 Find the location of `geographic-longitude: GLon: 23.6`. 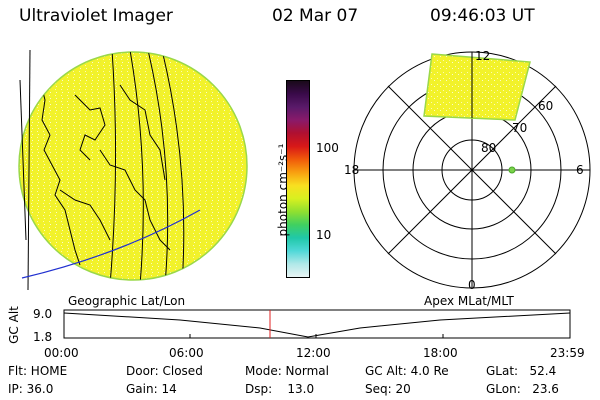

geographic-longitude: GLon: 23.6 is located at coordinates (522, 389).